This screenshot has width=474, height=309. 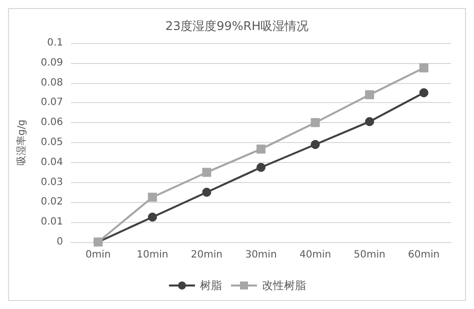 I want to click on x-tick-label: 40min, so click(x=315, y=255).